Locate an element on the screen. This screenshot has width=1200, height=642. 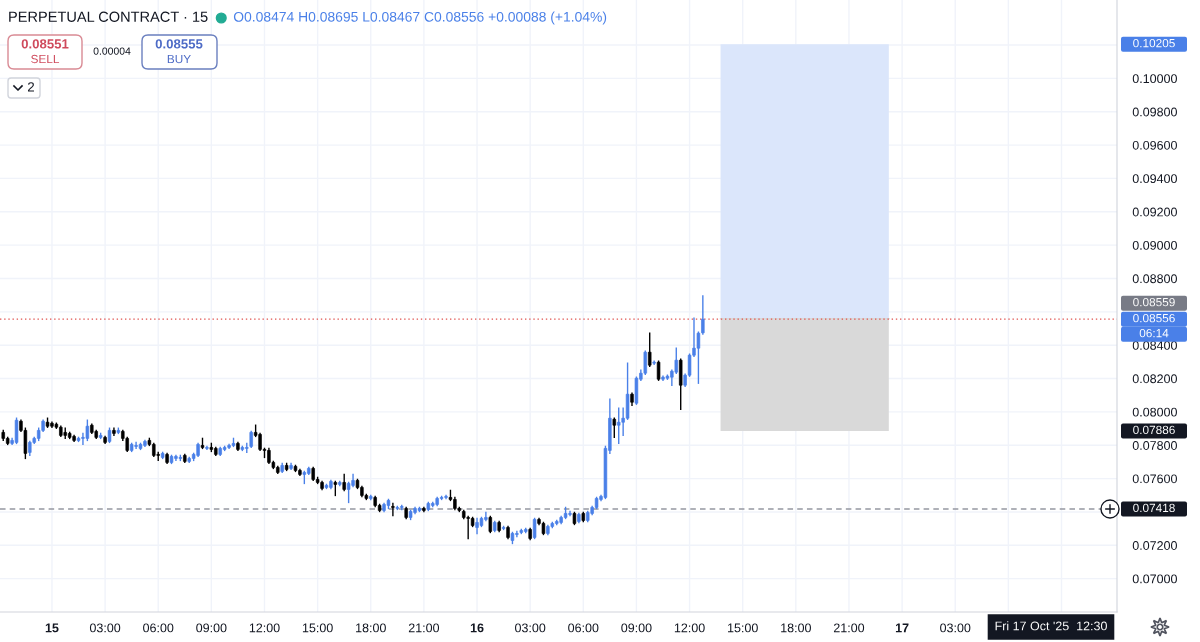
text: 0.08559 is located at coordinates (1154, 302).